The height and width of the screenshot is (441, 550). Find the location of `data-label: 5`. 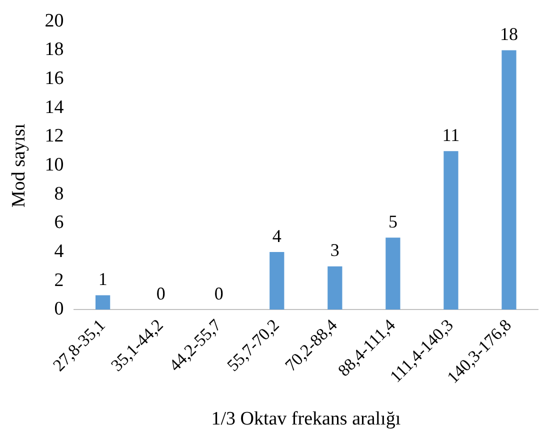

data-label: 5 is located at coordinates (393, 221).